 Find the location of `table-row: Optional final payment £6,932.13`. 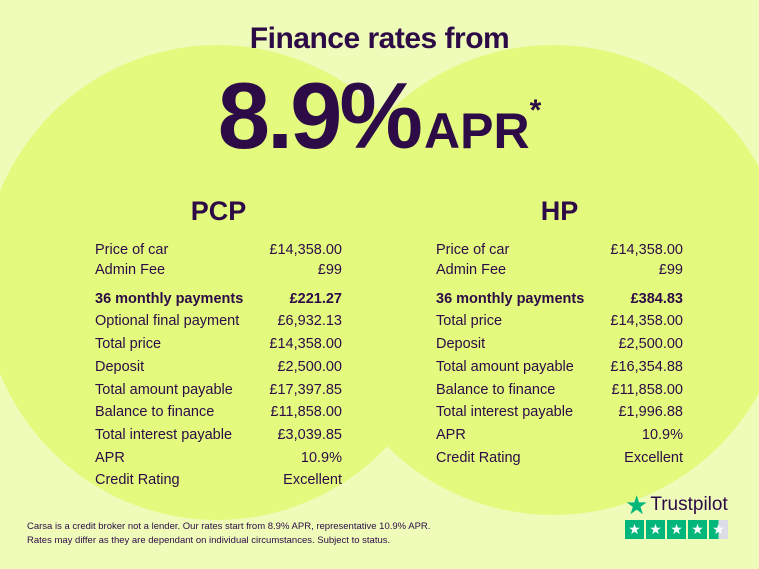

table-row: Optional final payment £6,932.13 is located at coordinates (218, 321).